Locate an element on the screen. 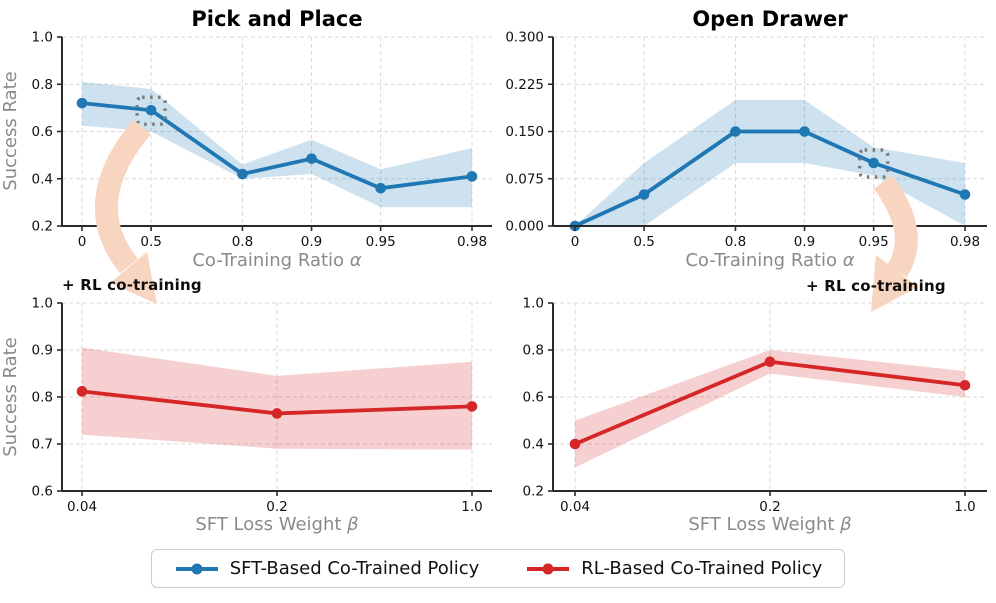  annotation-rl-co-training-right: + RL co-training is located at coordinates (876, 286).